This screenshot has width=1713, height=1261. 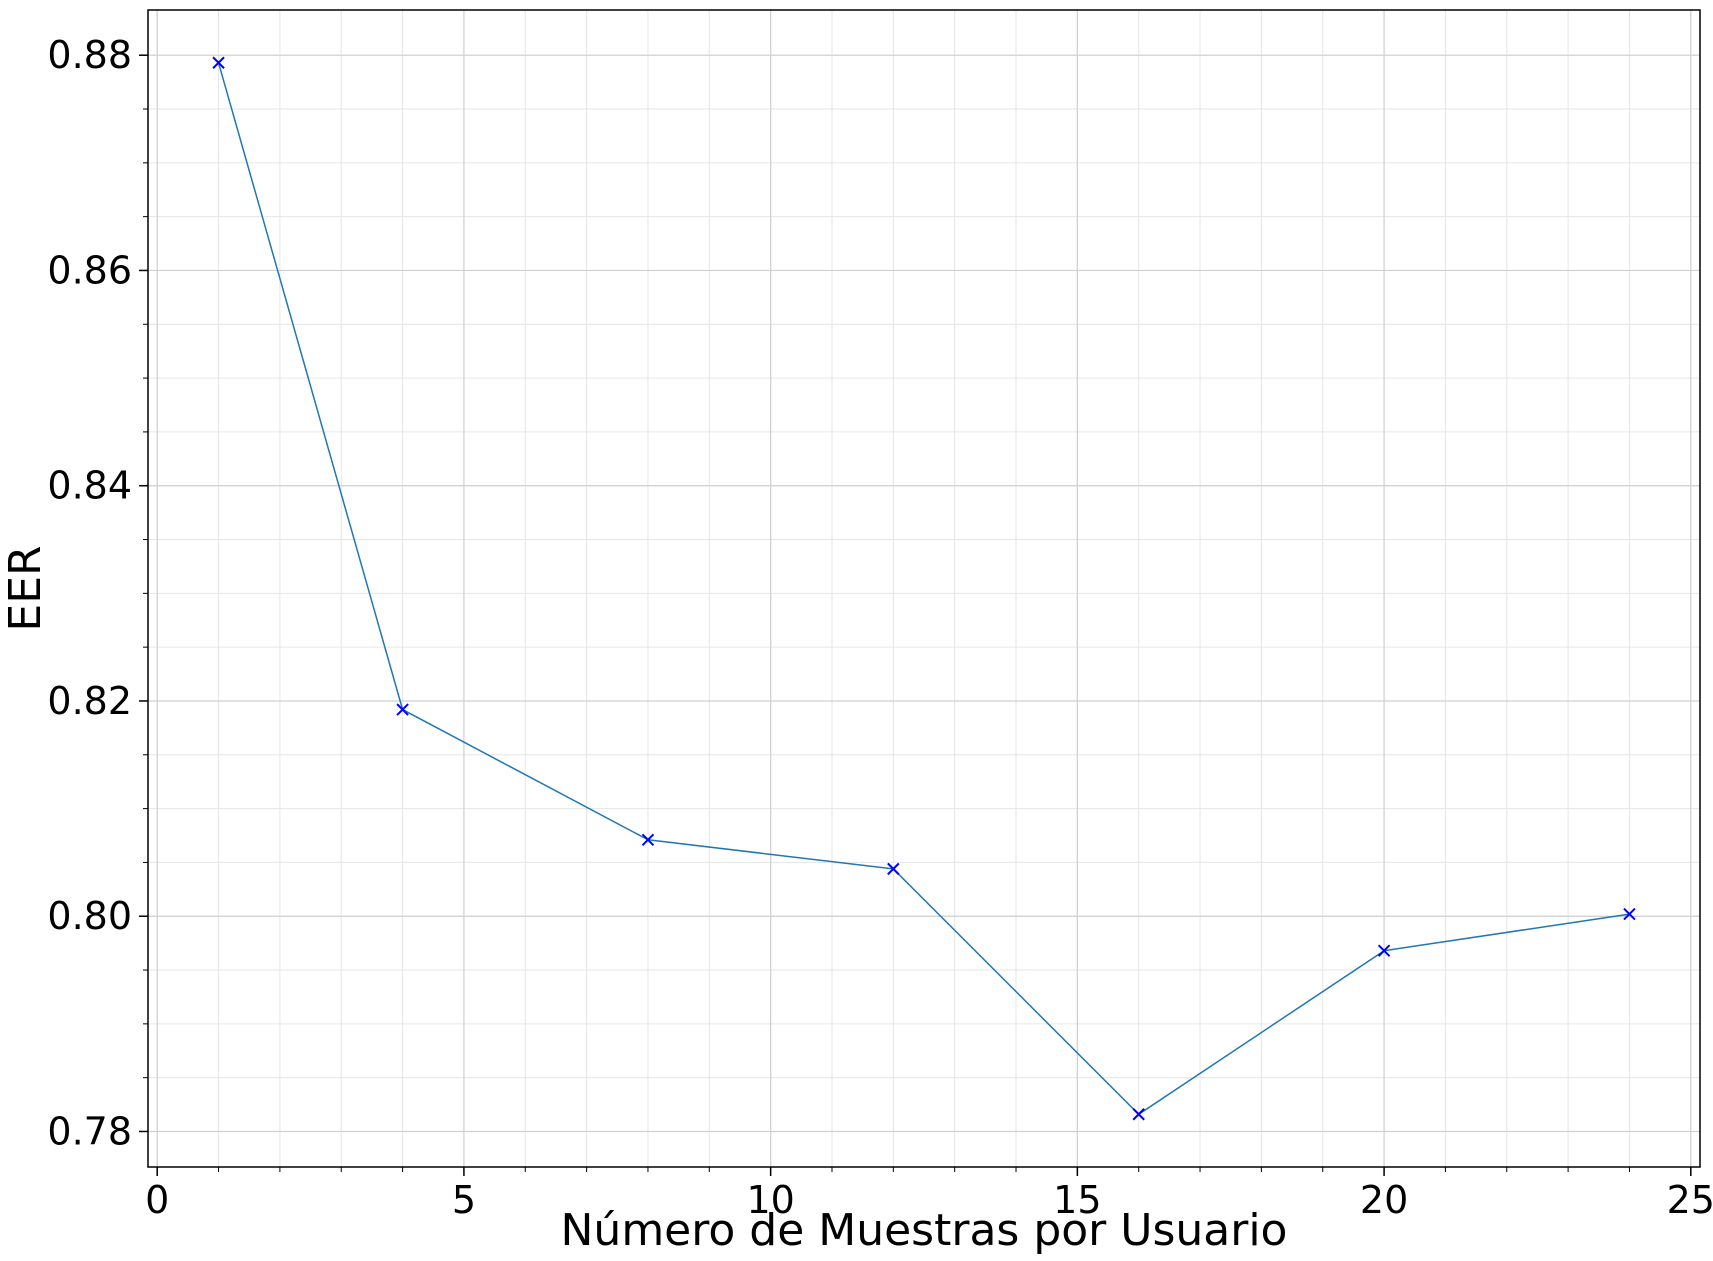 I want to click on y-tick-label: 0.84, so click(x=89, y=486).